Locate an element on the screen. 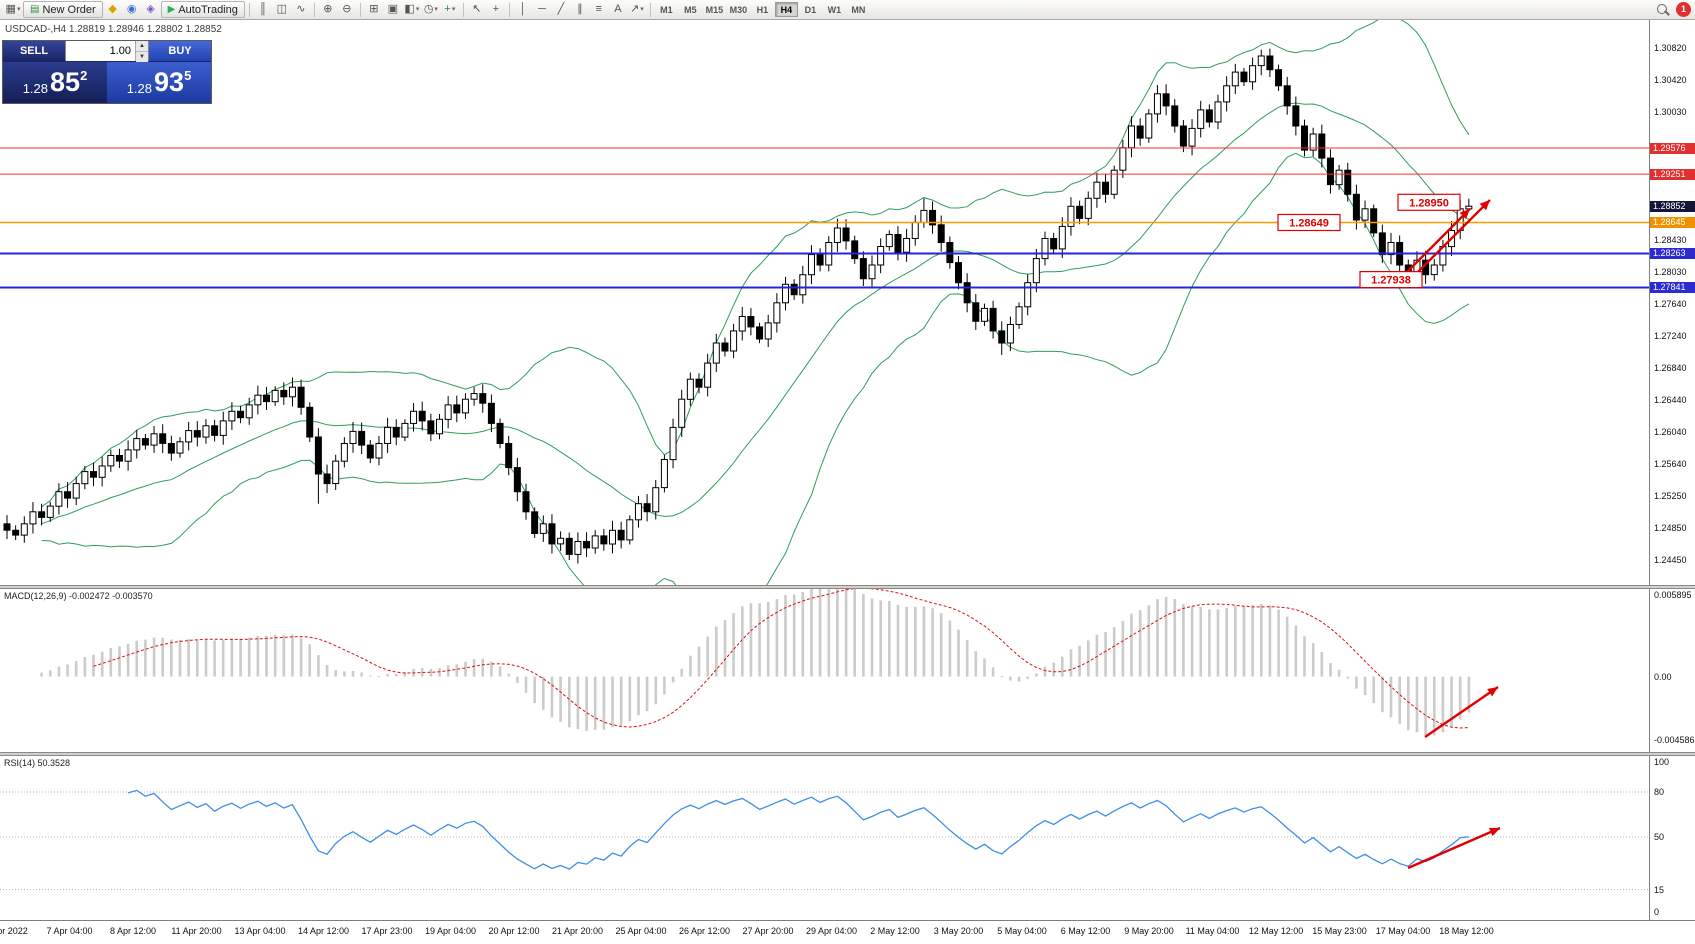 The height and width of the screenshot is (944, 1695). crosshair-icon: + is located at coordinates (496, 10).